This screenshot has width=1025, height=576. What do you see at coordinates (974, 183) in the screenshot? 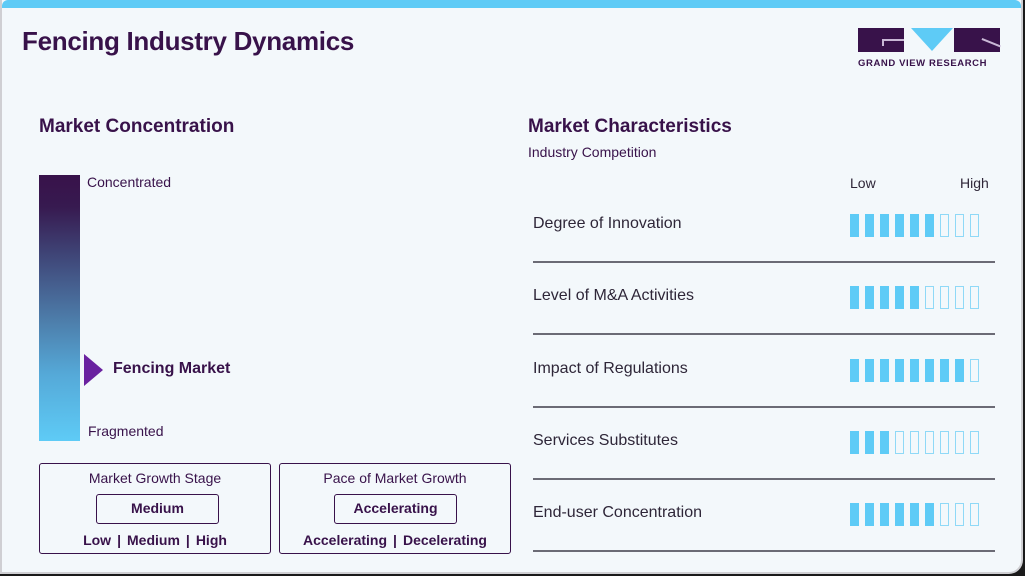
I see `scale-high-label: High` at bounding box center [974, 183].